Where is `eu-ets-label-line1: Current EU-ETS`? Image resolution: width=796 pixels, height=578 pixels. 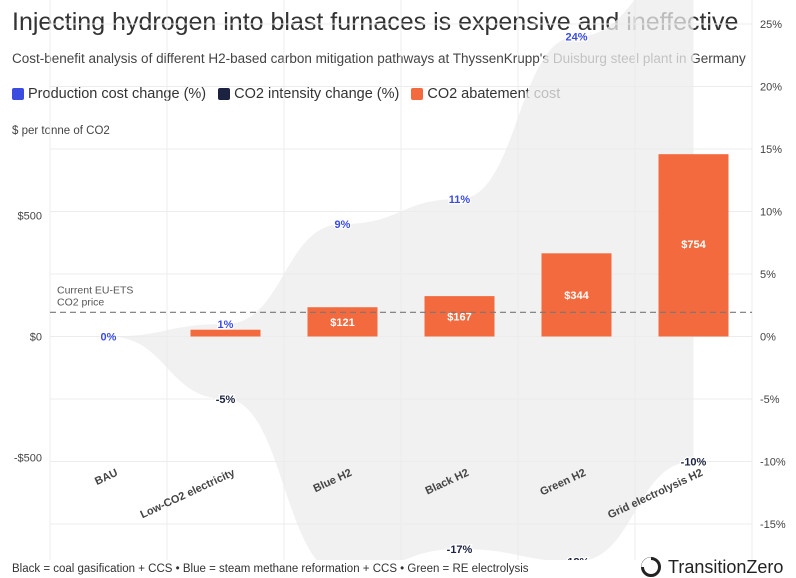 eu-ets-label-line1: Current EU-ETS is located at coordinates (95, 290).